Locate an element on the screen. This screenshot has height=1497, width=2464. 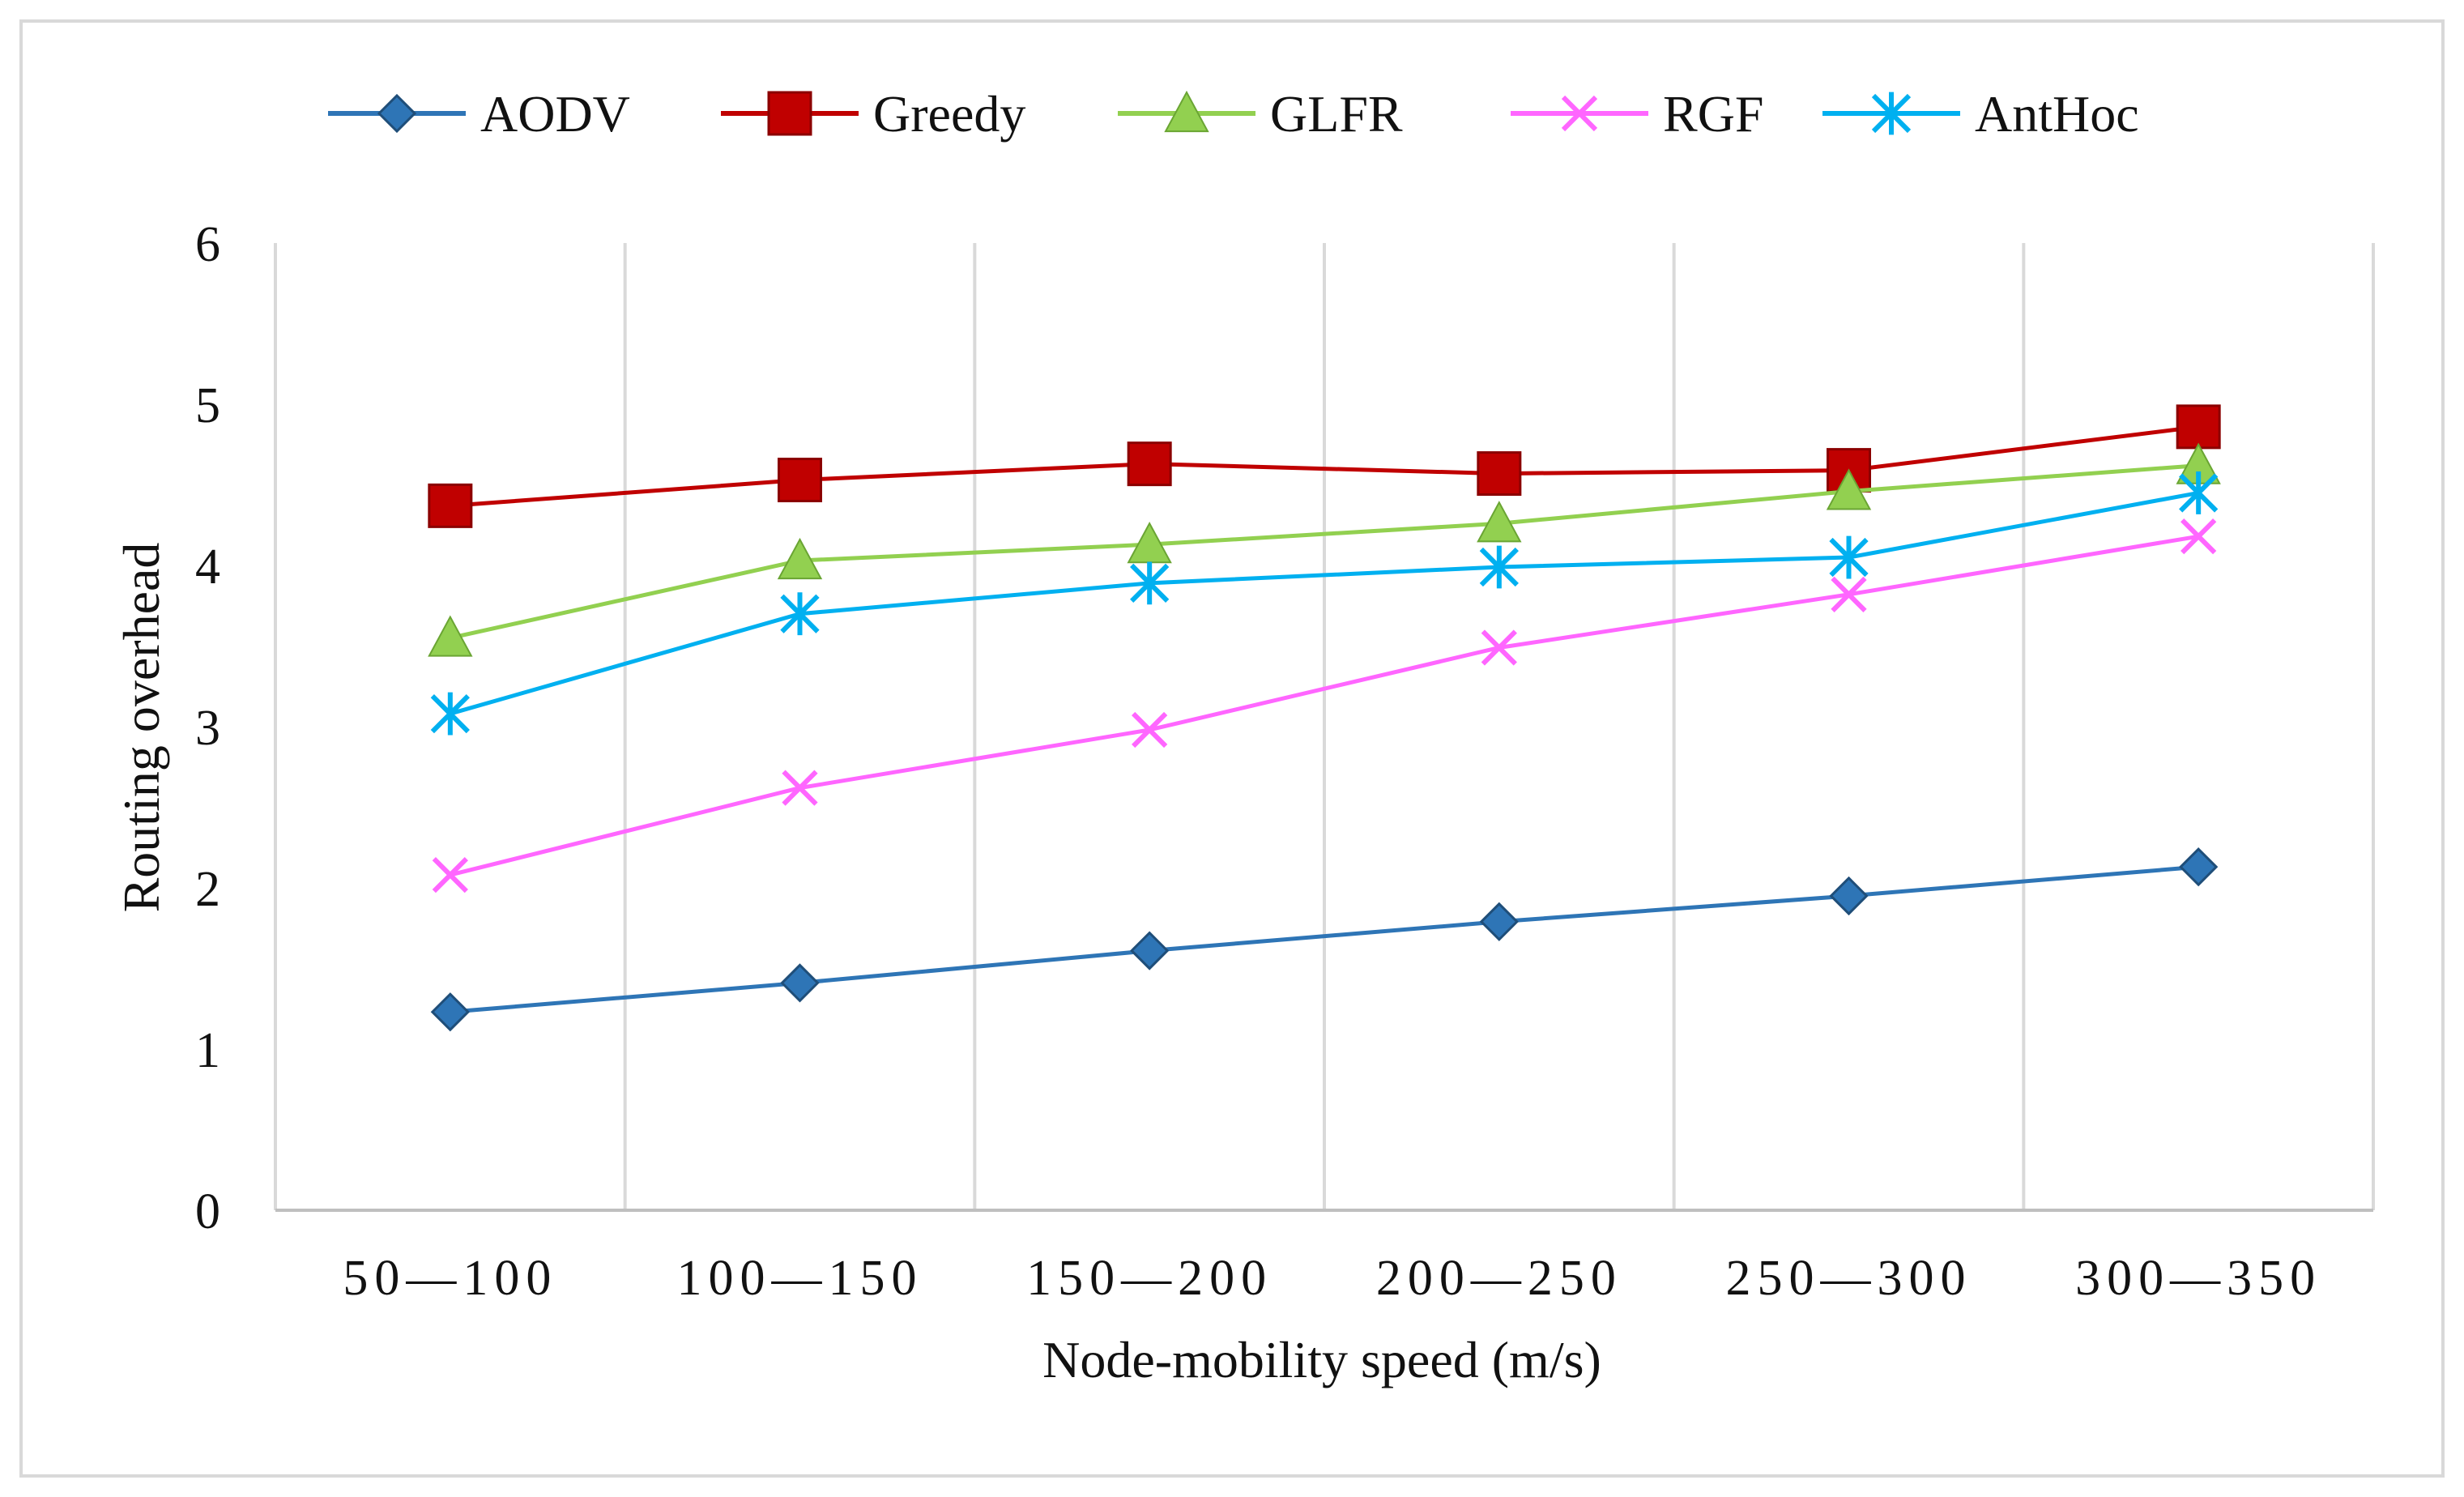
legend-label: Greedy is located at coordinates (949, 114).